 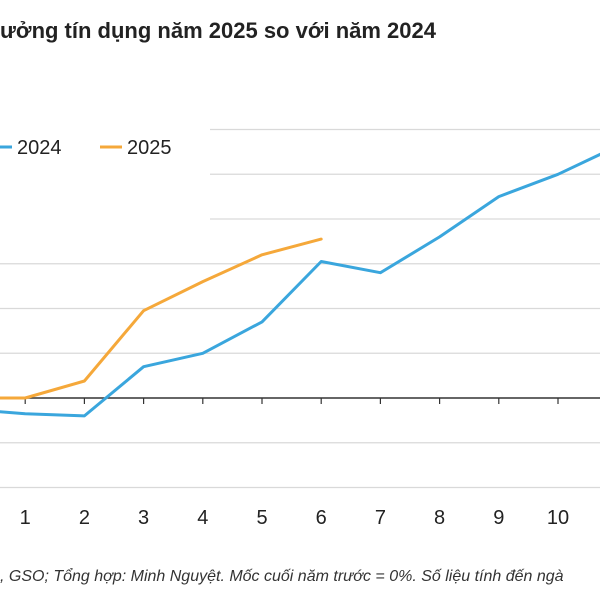 What do you see at coordinates (558, 518) in the screenshot?
I see `x-tick-label: 10` at bounding box center [558, 518].